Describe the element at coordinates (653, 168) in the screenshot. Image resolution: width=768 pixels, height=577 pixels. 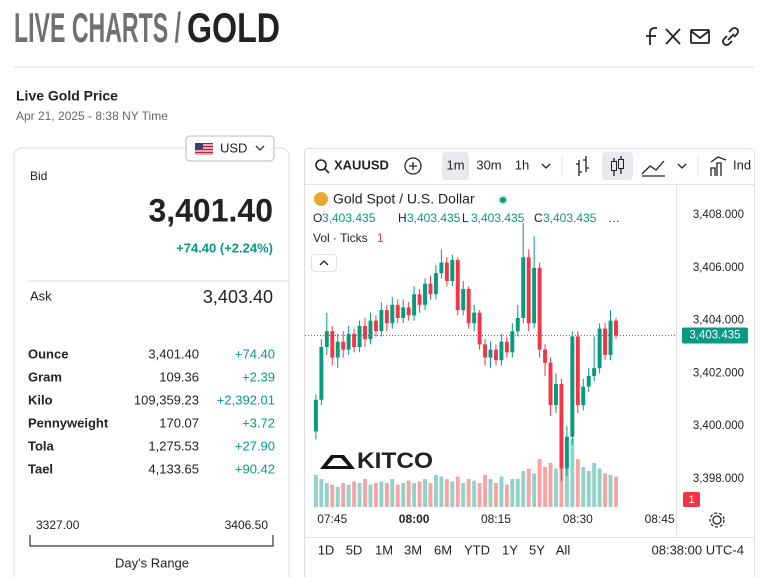
I see `area-style-icon` at that location.